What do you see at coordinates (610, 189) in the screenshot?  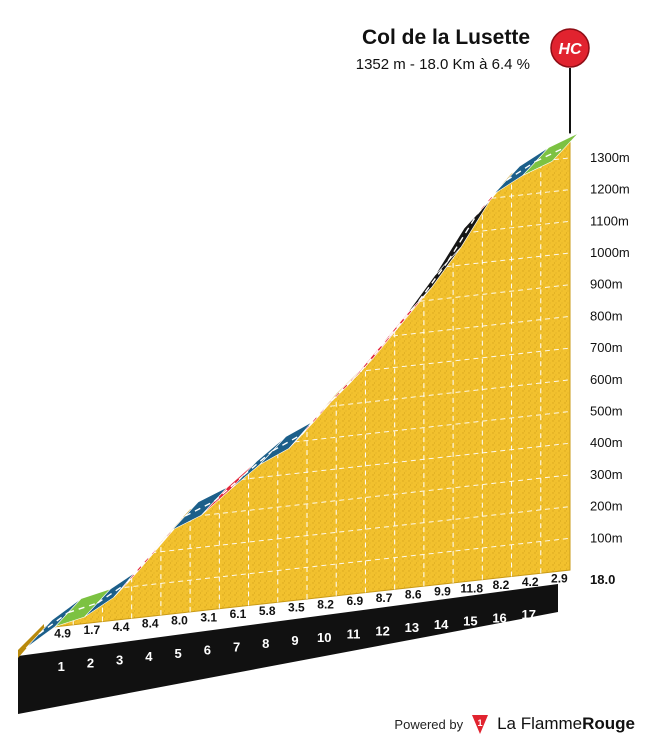 I see `y-tick-label: 1200m` at bounding box center [610, 189].